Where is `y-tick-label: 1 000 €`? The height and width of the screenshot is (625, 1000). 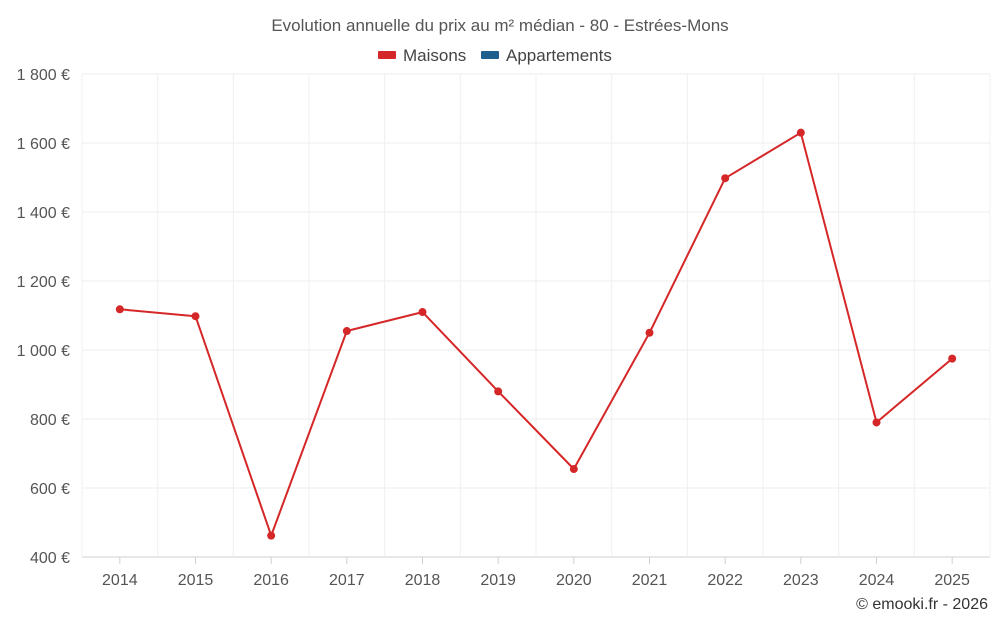
y-tick-label: 1 000 € is located at coordinates (43, 351).